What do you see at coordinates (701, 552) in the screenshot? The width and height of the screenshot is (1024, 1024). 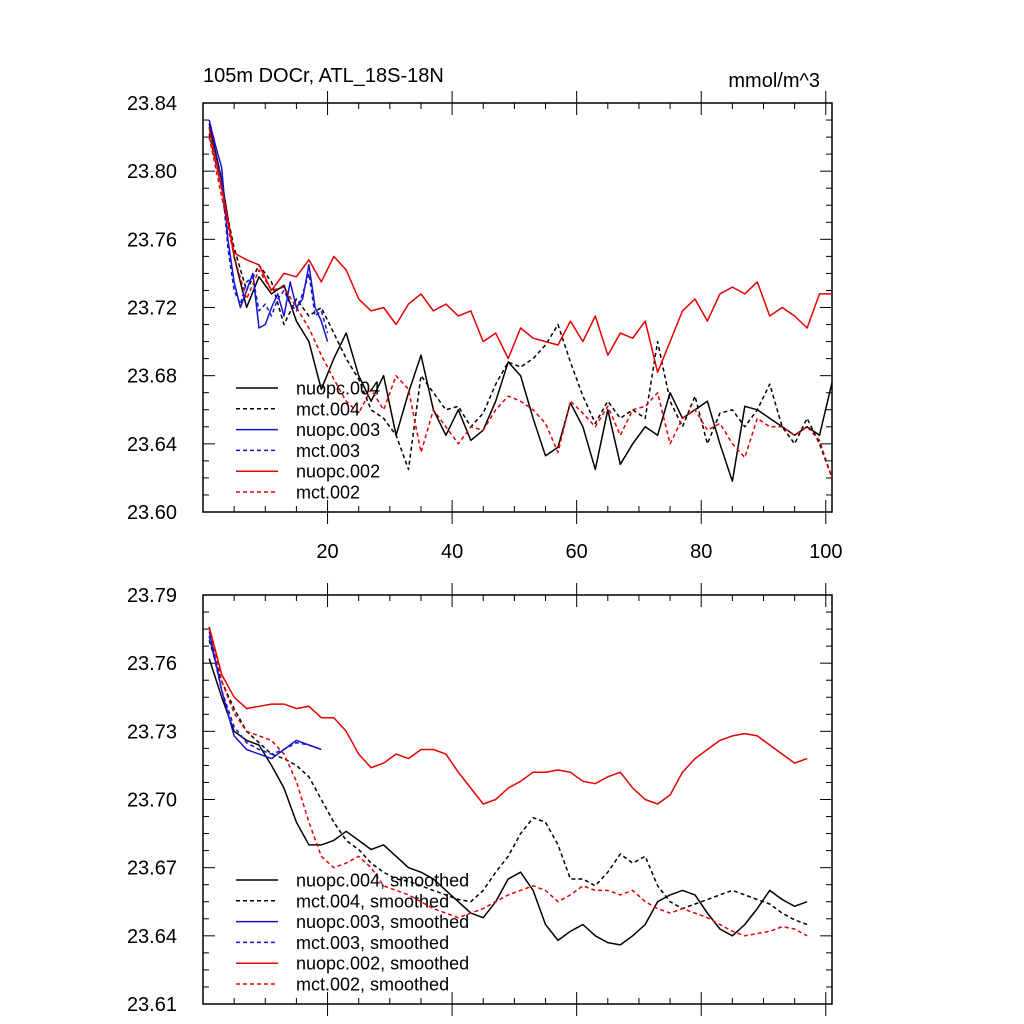 I see `x-tick-label: 80` at bounding box center [701, 552].